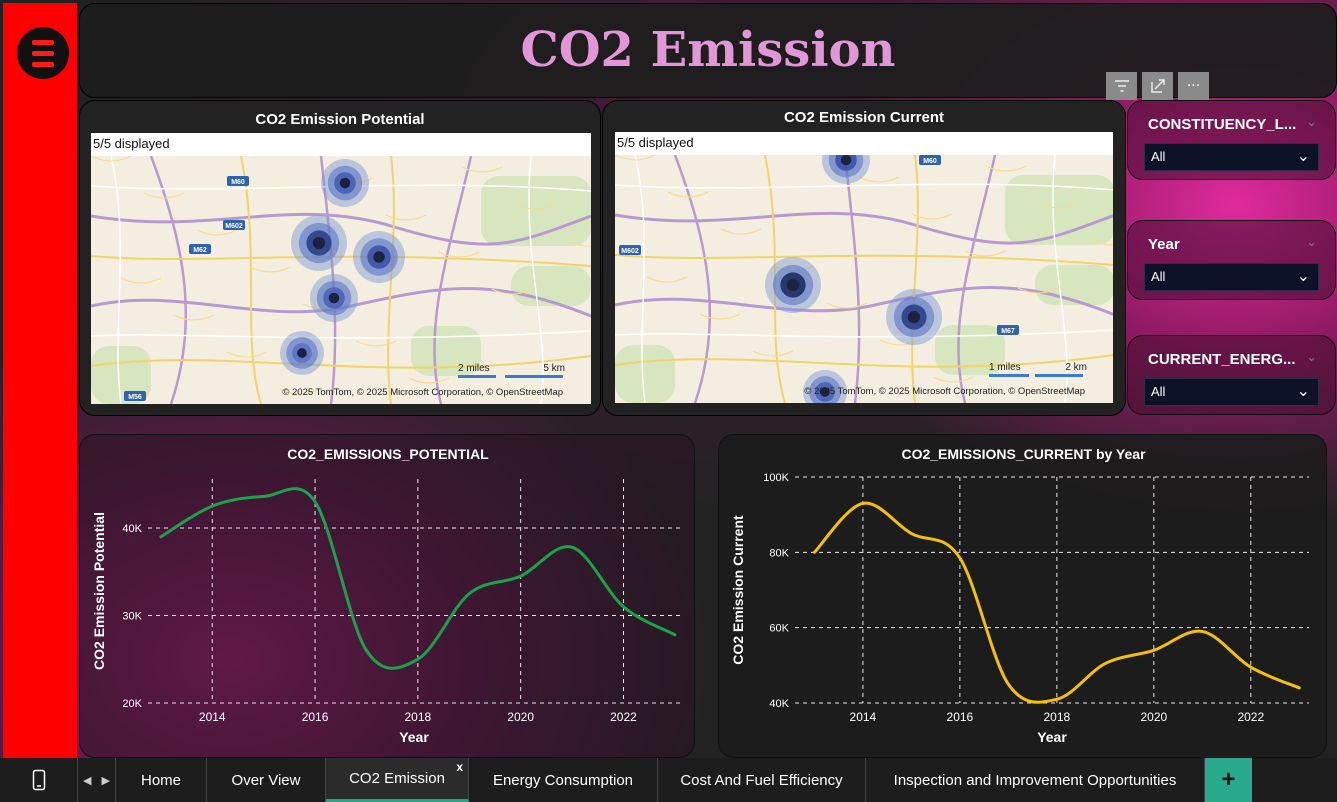  I want to click on scale-km: 2 km, so click(1061, 369).